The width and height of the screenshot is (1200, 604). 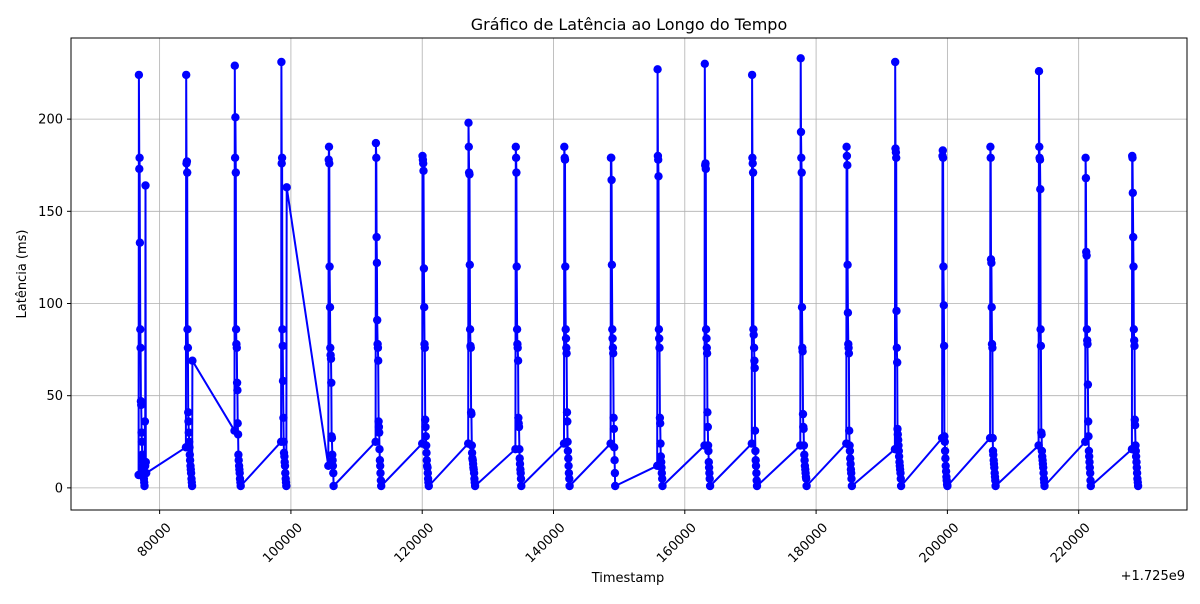 I want to click on y-tick-label: 200, so click(x=50, y=120).